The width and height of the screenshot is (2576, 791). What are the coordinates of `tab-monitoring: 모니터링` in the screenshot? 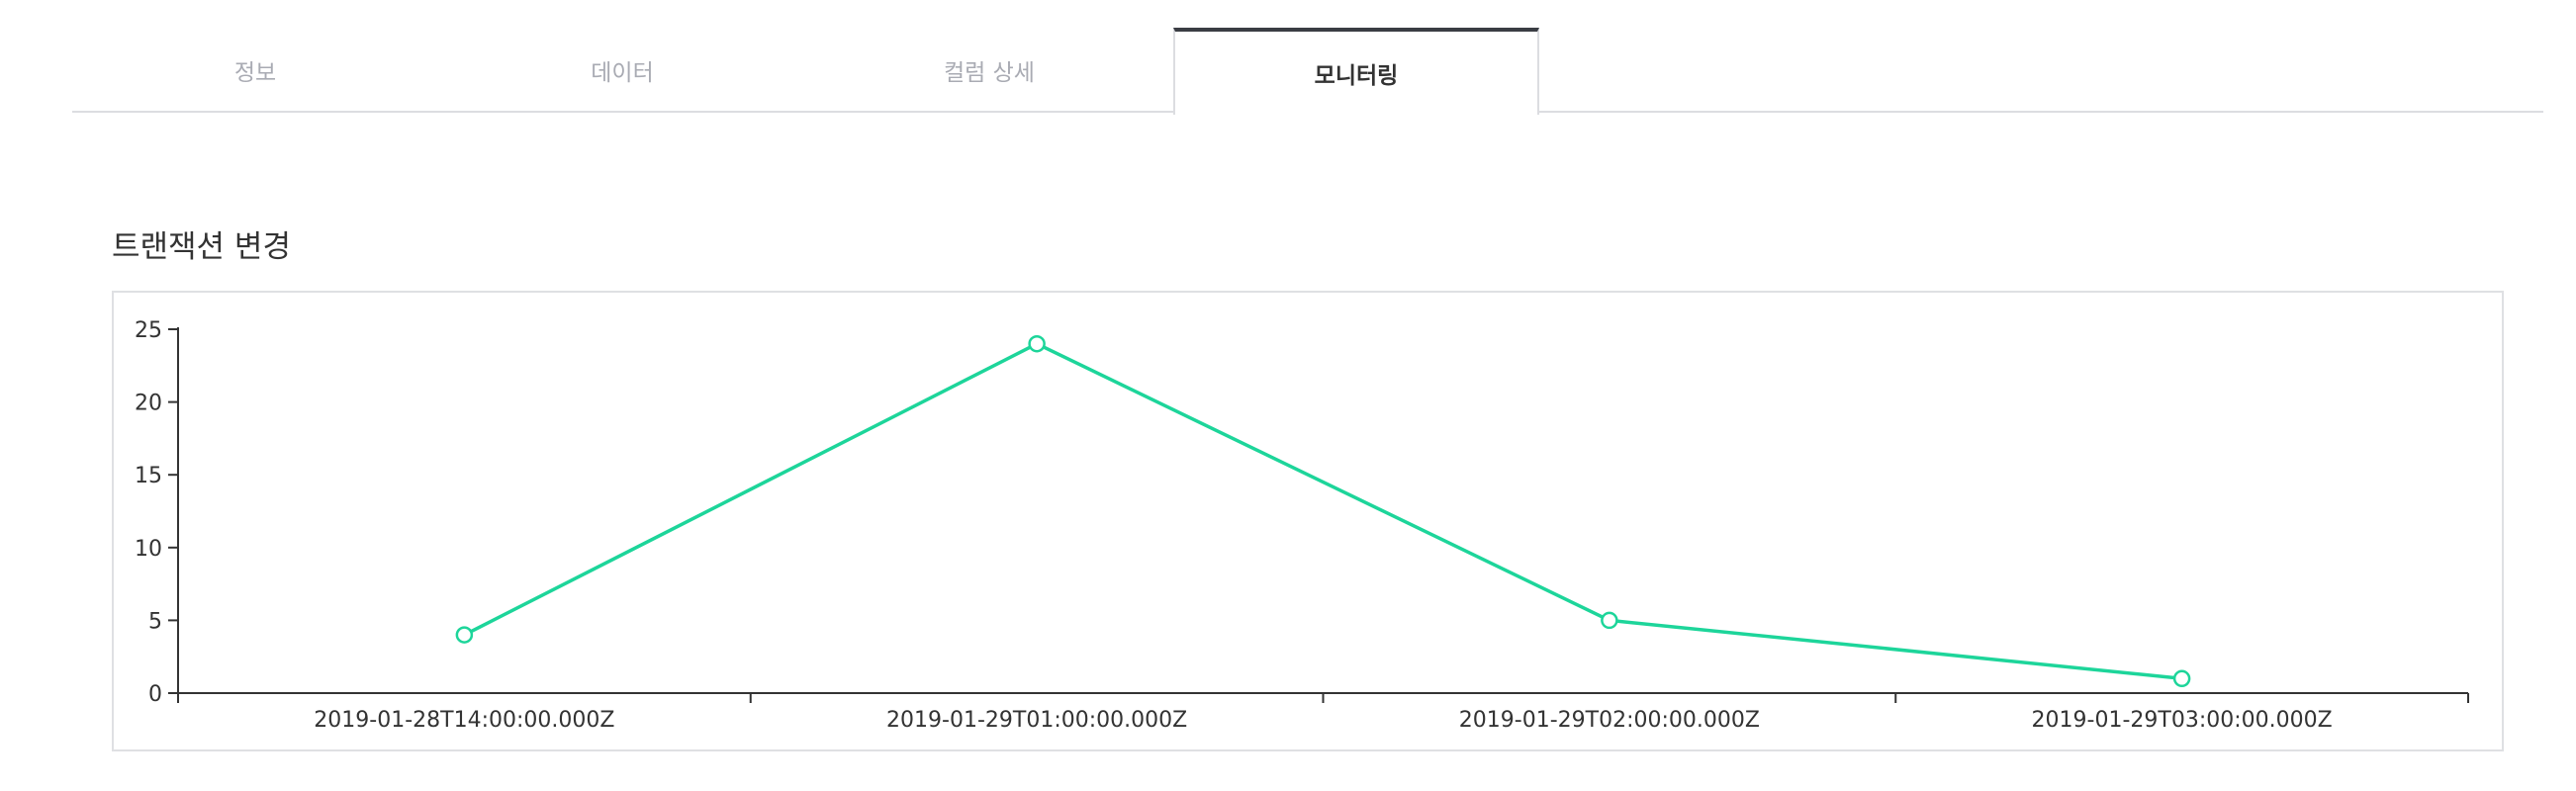 It's located at (1356, 71).